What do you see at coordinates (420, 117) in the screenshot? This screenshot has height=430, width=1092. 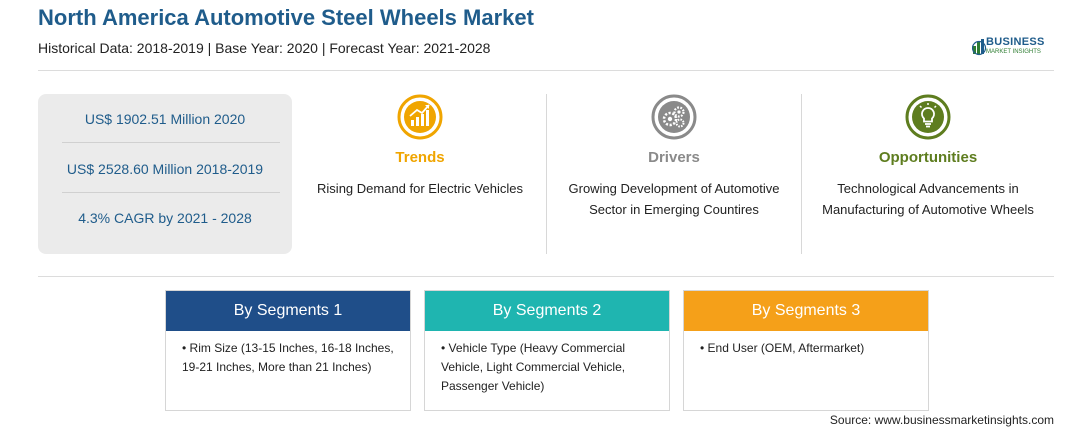 I see `trend-chart-icon` at bounding box center [420, 117].